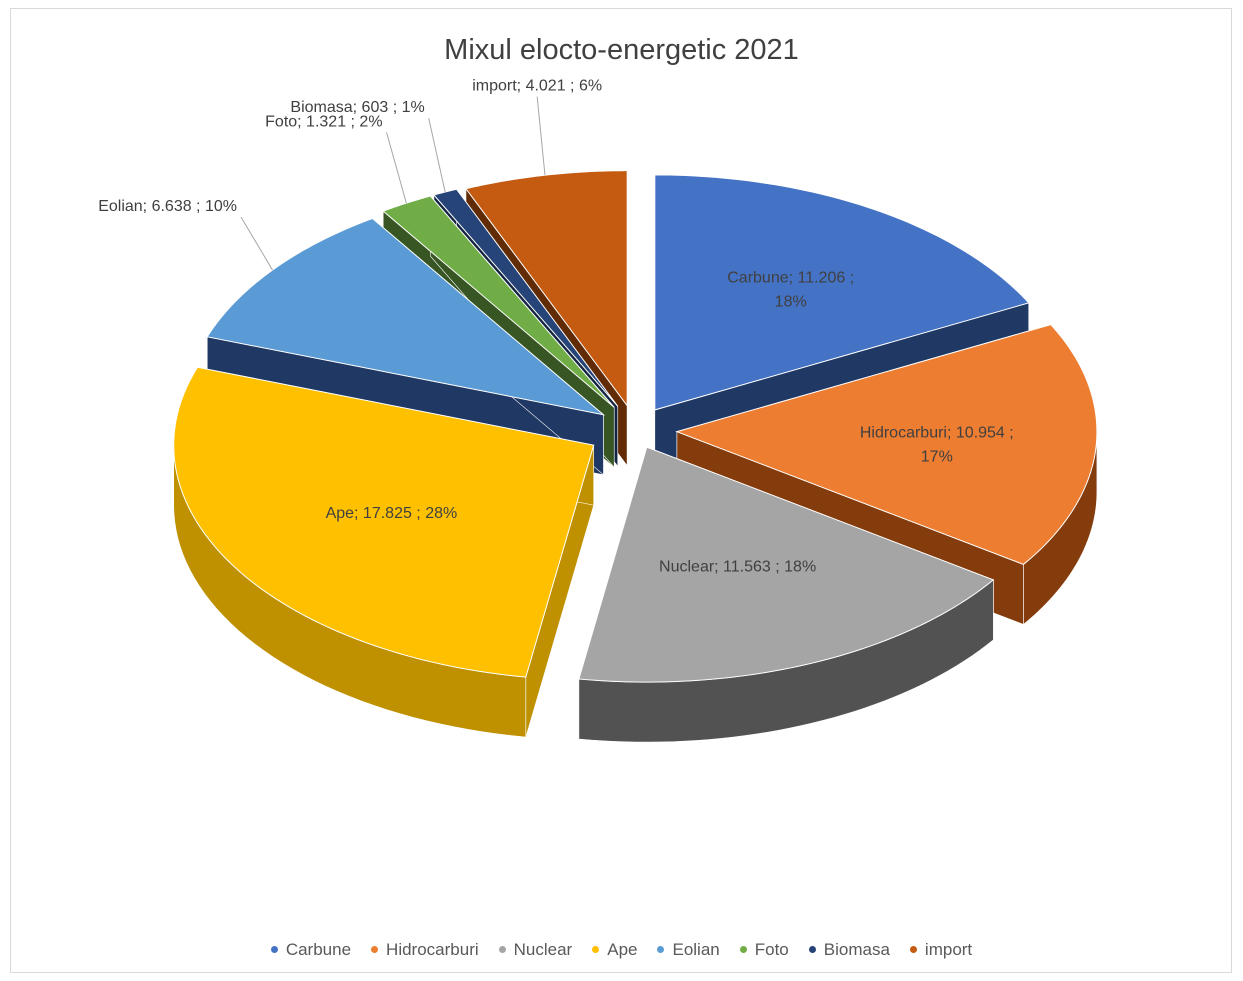 This screenshot has width=1243, height=981. What do you see at coordinates (392, 513) in the screenshot?
I see `data-label-ape: Ape; 17.825 ; 28%` at bounding box center [392, 513].